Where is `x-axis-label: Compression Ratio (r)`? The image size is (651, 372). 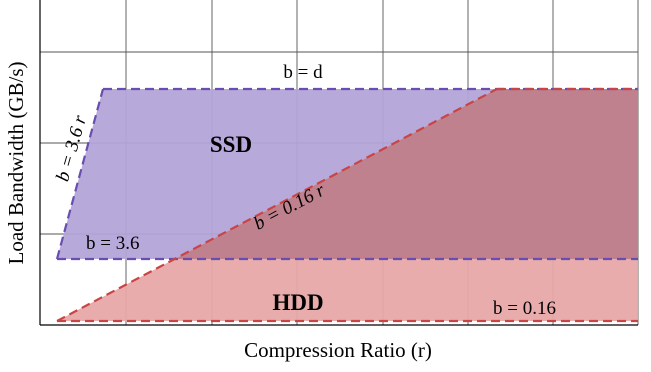 x-axis-label: Compression Ratio (r) is located at coordinates (338, 350).